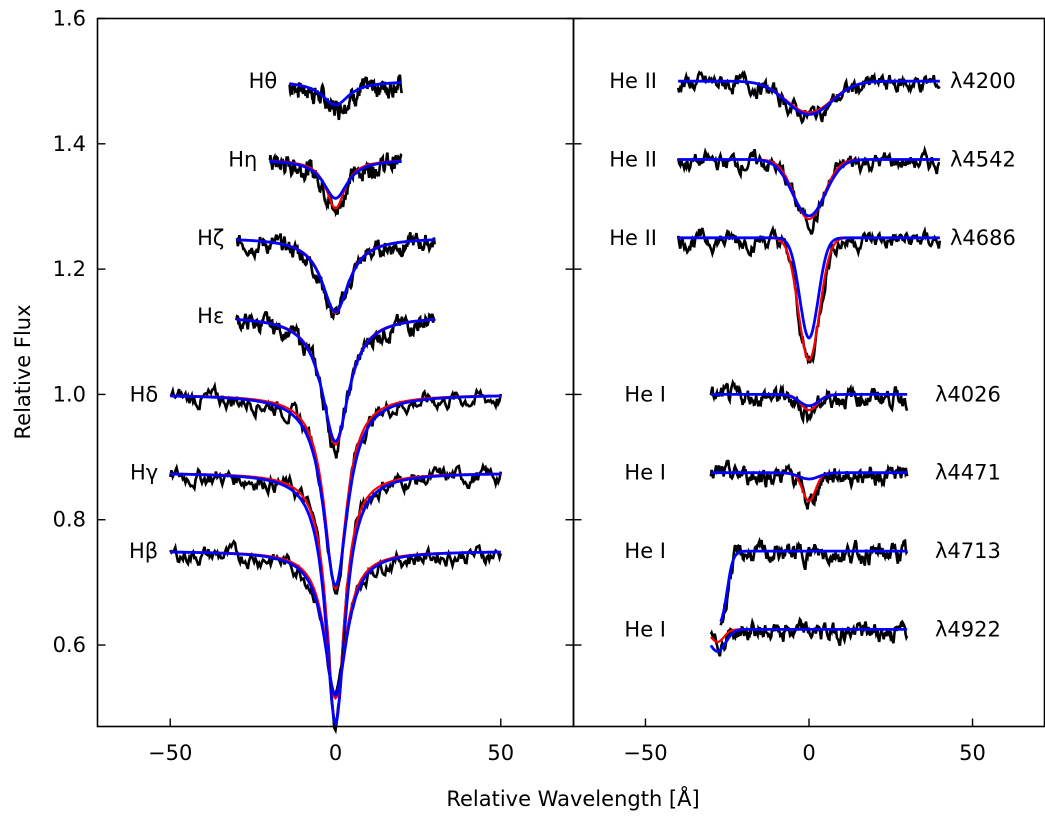 This screenshot has width=1045, height=817. What do you see at coordinates (968, 629) in the screenshot?
I see `wavelength-label: λ4922` at bounding box center [968, 629].